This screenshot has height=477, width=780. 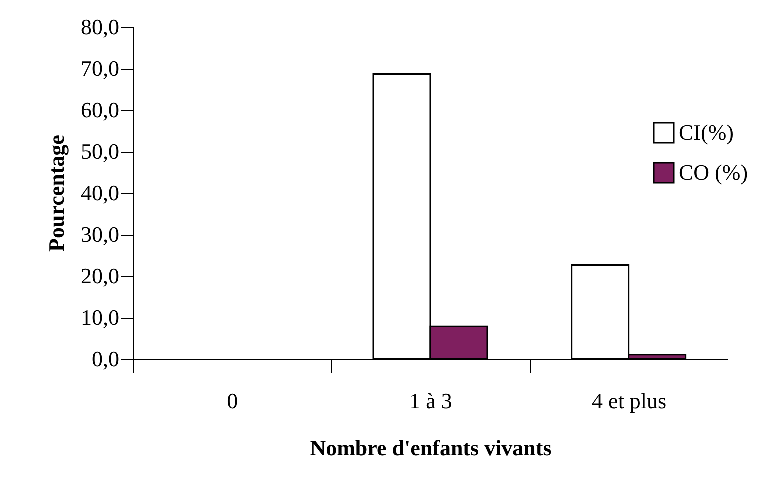 What do you see at coordinates (100, 151) in the screenshot?
I see `y-tick-label: 50,0` at bounding box center [100, 151].